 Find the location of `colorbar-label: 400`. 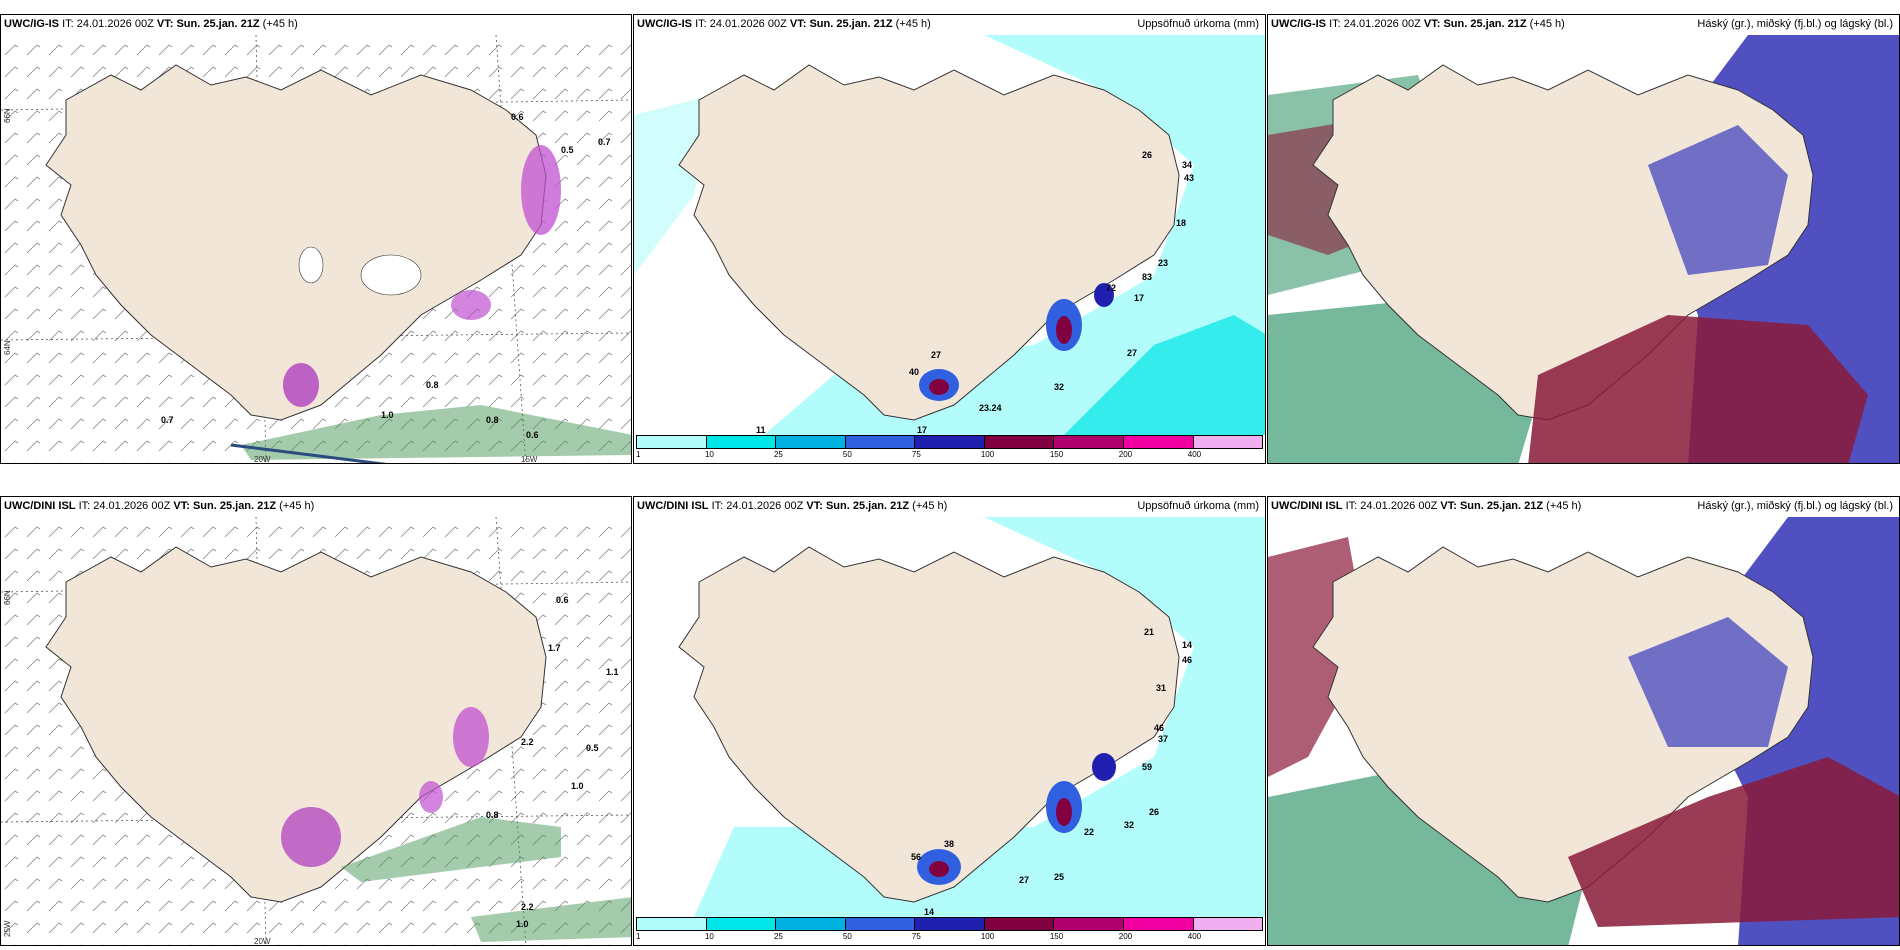

colorbar-label: 400 is located at coordinates (1194, 936).